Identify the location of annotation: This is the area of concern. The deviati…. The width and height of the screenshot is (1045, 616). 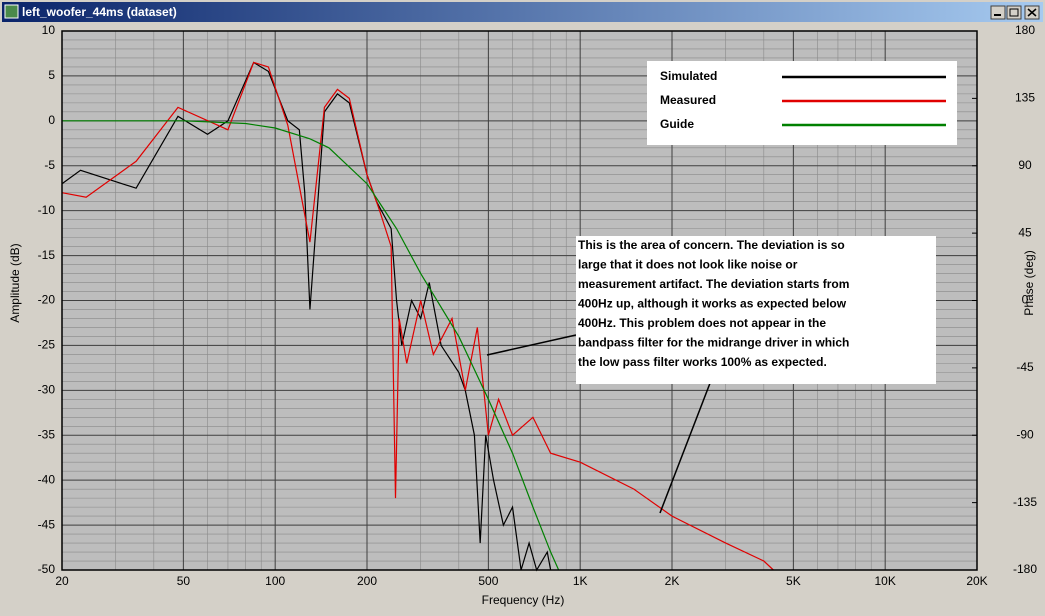
(713, 303).